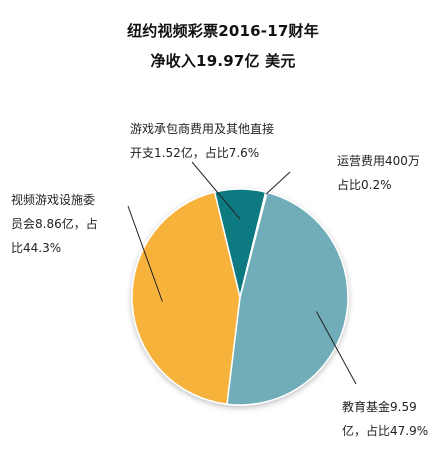  I want to click on chart-title-line-1: 纽约视频彩票2016-17财年, so click(223, 31).